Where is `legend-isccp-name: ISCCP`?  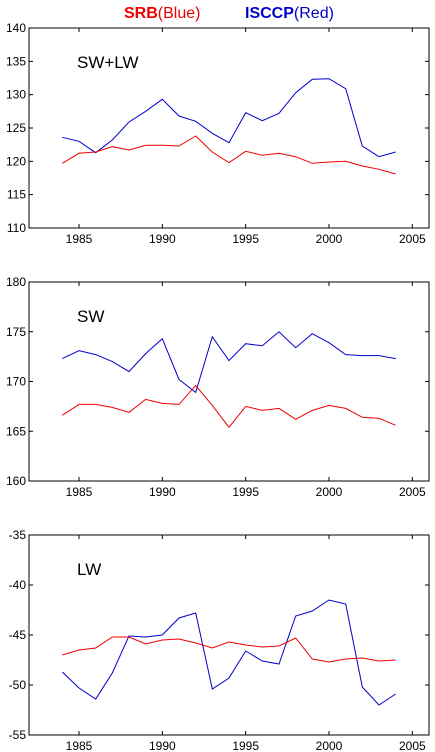 legend-isccp-name: ISCCP is located at coordinates (269, 13).